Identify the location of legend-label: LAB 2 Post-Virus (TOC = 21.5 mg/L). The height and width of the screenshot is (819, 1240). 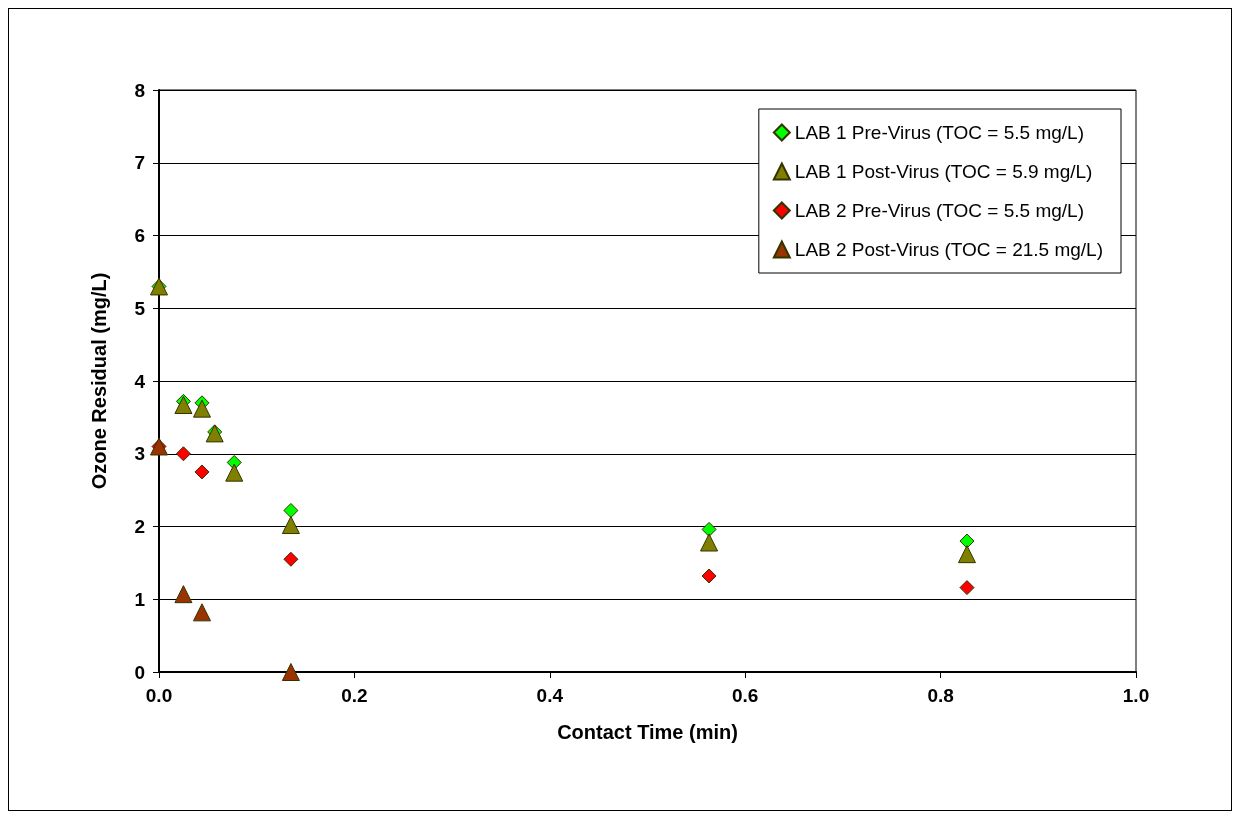
(949, 249).